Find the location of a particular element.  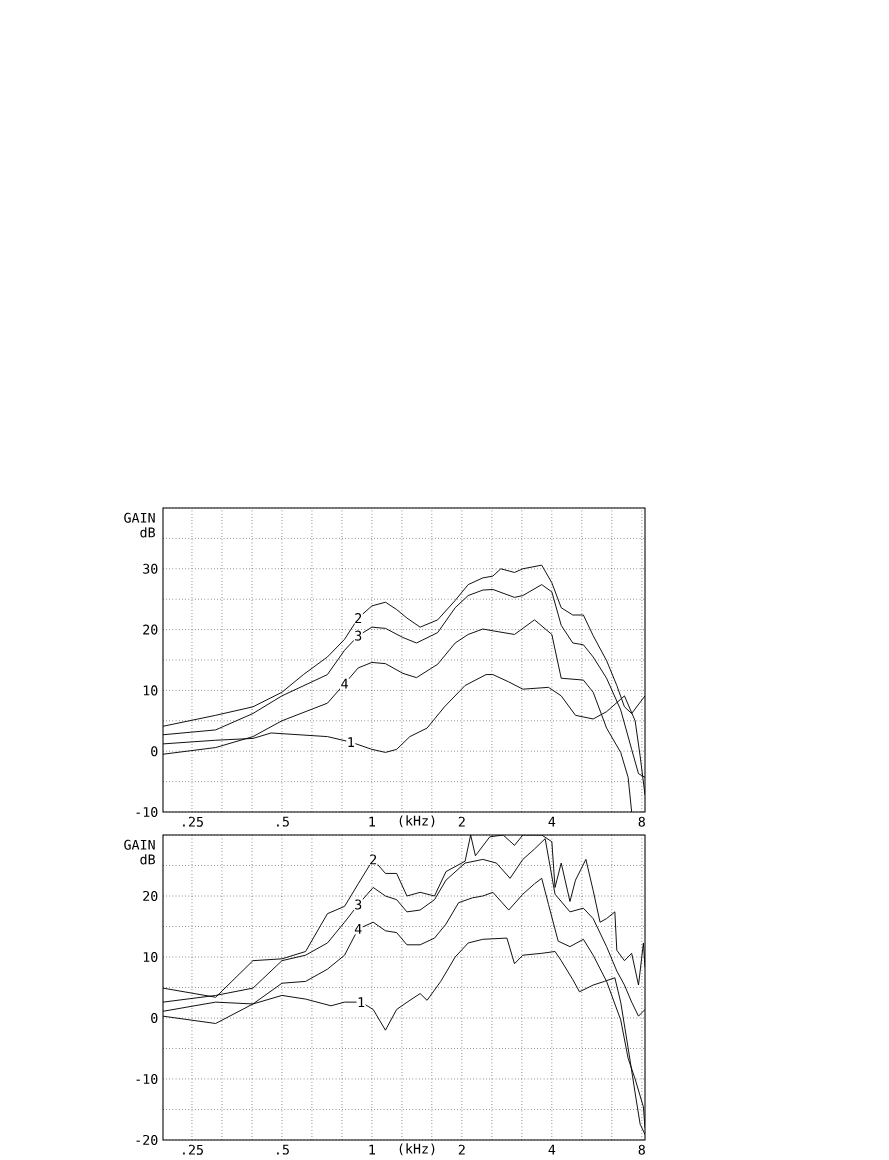

y-tick-label: 30 is located at coordinates (150, 568).